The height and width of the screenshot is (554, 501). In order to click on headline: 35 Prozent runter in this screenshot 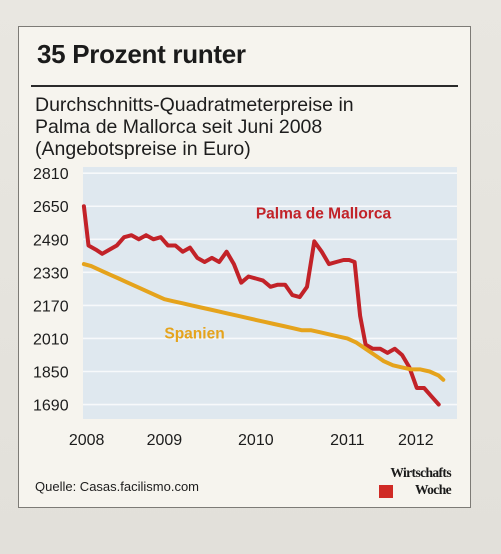, I will do `click(141, 54)`.